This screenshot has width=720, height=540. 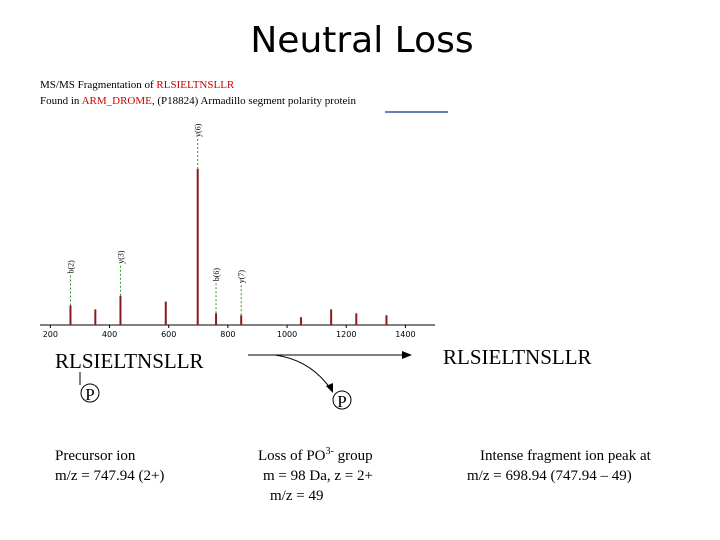 What do you see at coordinates (95, 456) in the screenshot?
I see `caption: Precursor ion` at bounding box center [95, 456].